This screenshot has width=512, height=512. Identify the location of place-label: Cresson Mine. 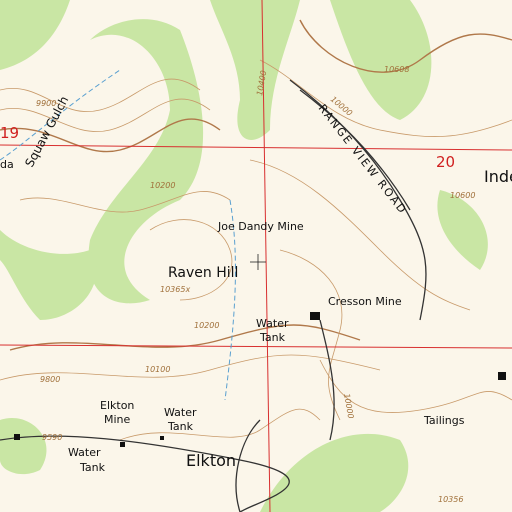
(365, 301).